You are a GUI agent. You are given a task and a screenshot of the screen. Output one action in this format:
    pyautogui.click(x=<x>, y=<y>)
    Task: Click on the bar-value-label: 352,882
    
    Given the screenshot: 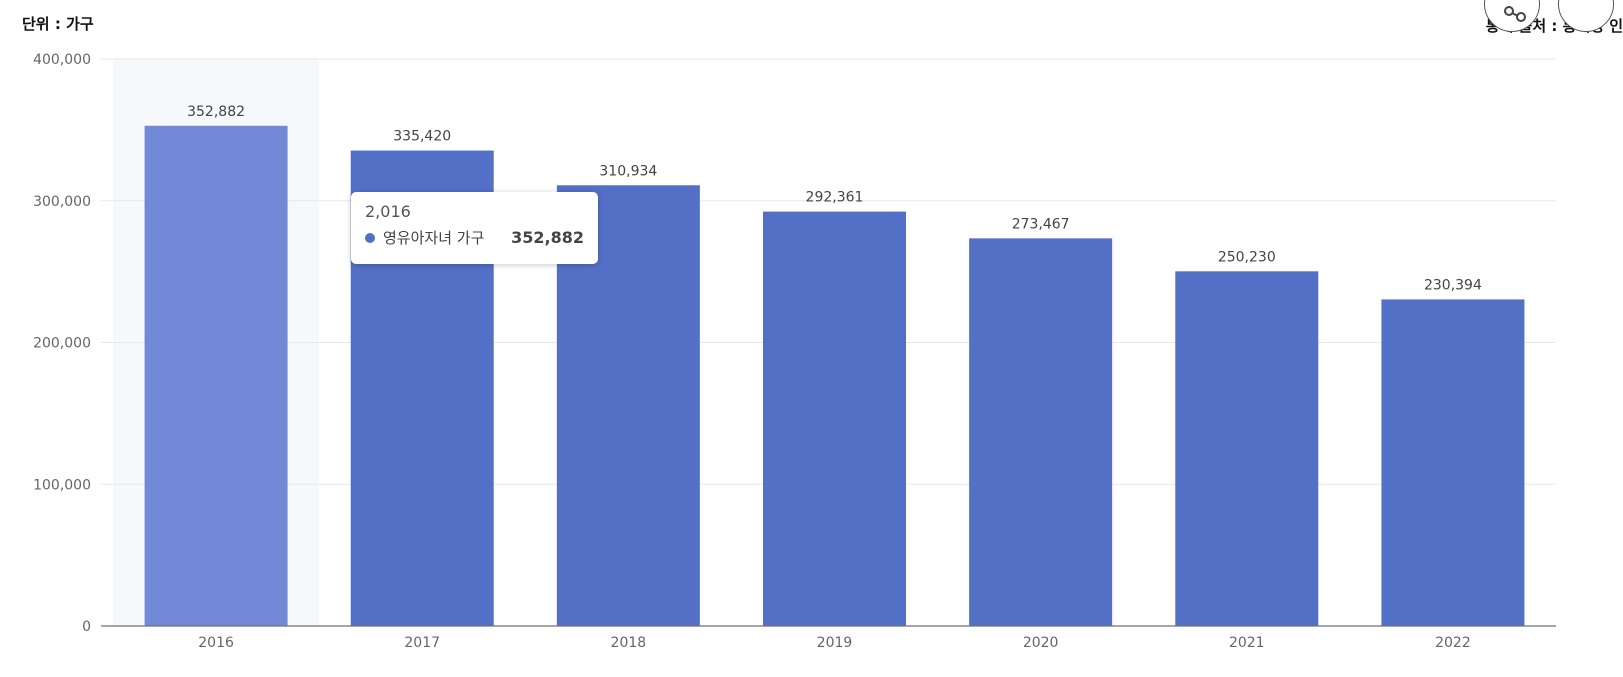 What is the action you would take?
    pyautogui.click(x=216, y=112)
    